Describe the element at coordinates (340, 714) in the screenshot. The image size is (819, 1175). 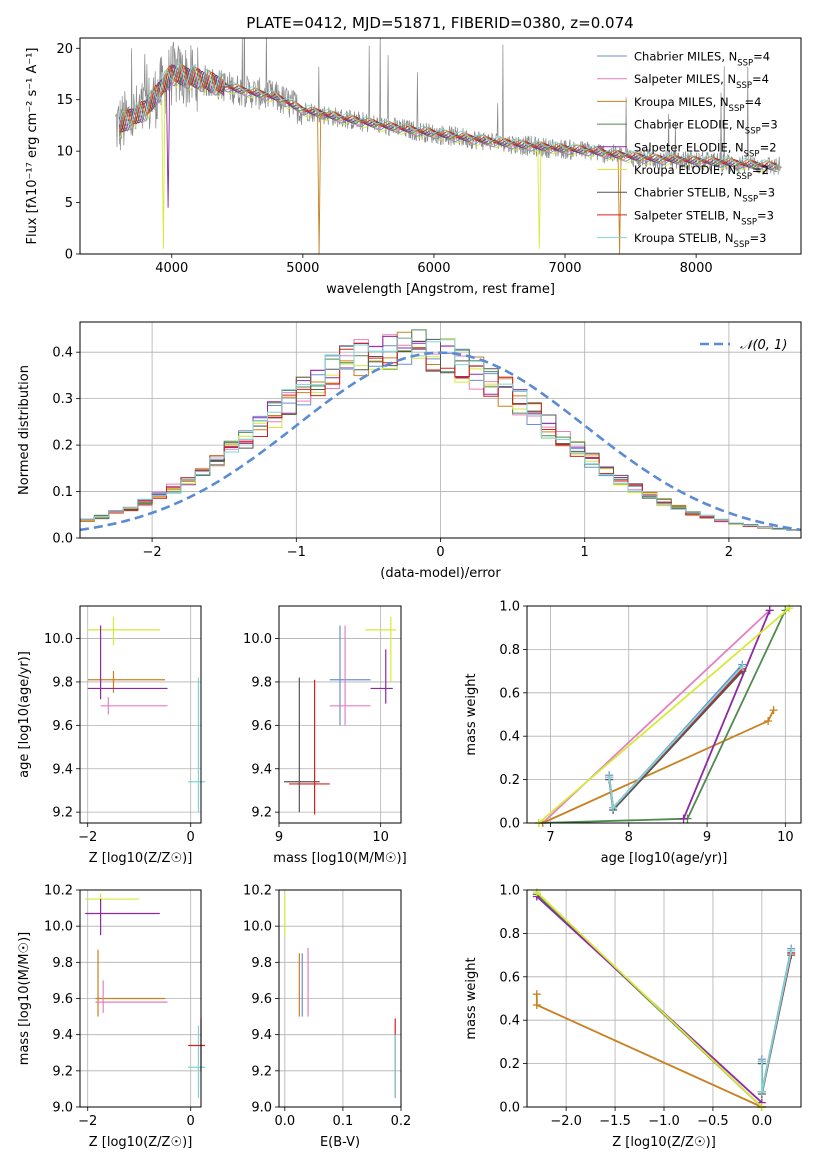
I see `age_vs_mass-frame` at that location.